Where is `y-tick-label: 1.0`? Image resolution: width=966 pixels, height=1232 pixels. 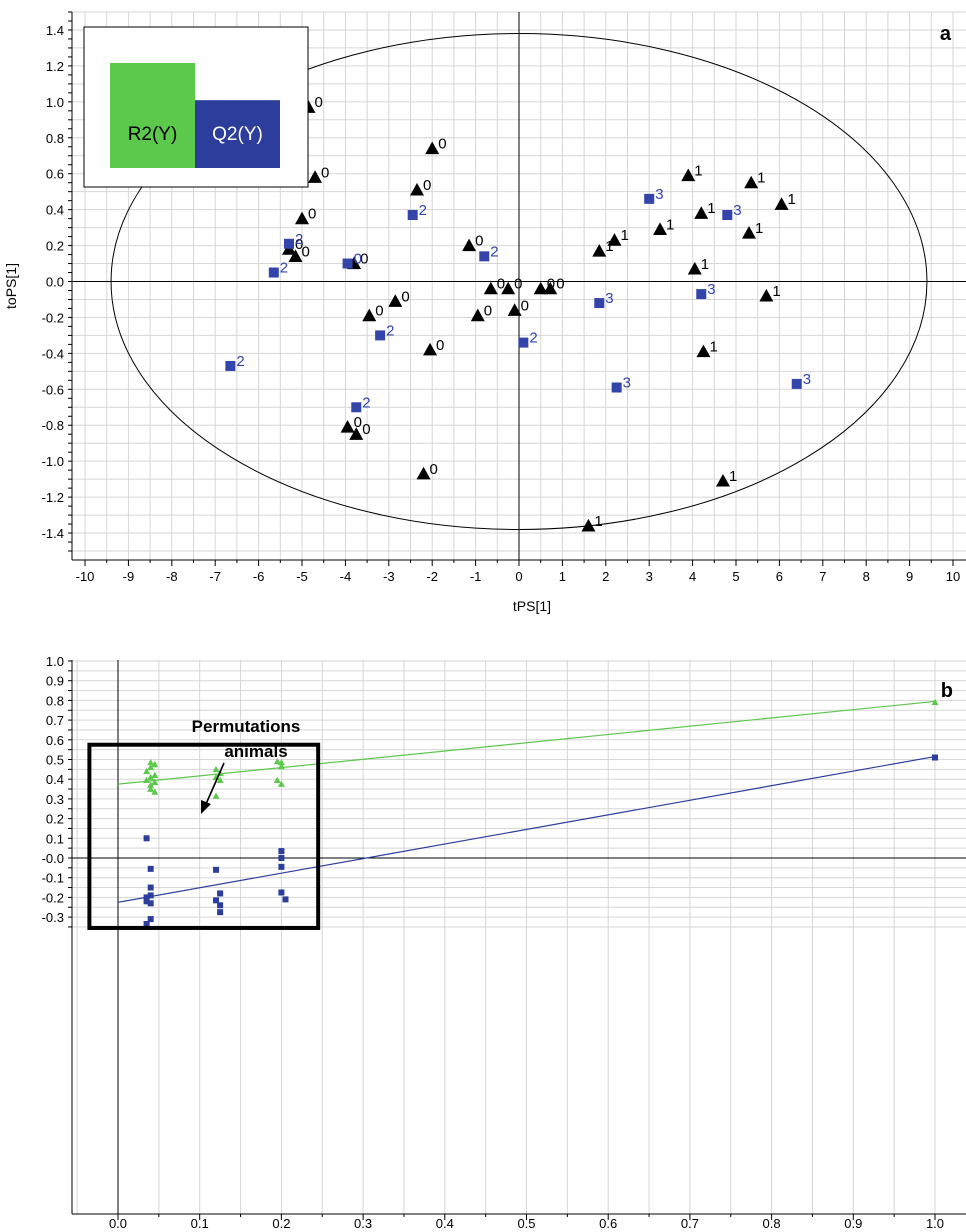
y-tick-label: 1.0 is located at coordinates (55, 661).